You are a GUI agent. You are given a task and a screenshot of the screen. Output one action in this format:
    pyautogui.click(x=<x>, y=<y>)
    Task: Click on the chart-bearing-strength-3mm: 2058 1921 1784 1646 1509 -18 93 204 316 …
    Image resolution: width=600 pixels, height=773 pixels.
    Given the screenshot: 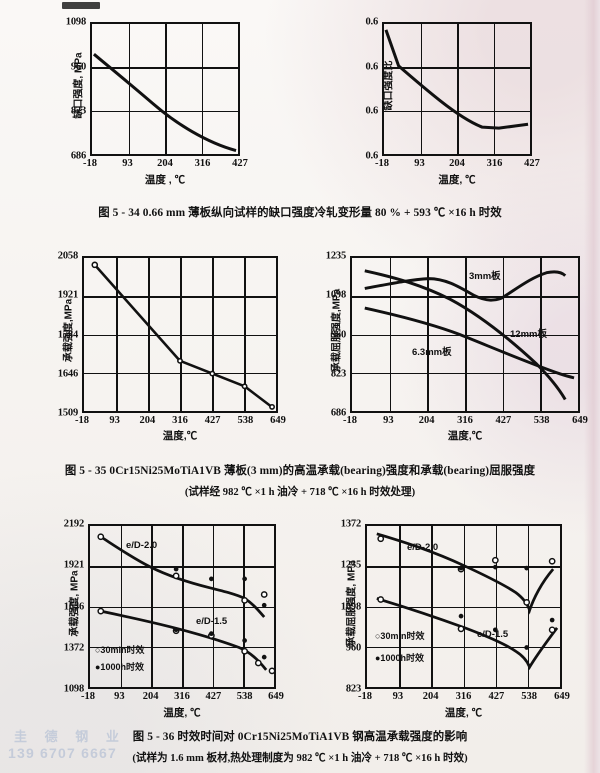 What is the action you would take?
    pyautogui.click(x=172, y=347)
    